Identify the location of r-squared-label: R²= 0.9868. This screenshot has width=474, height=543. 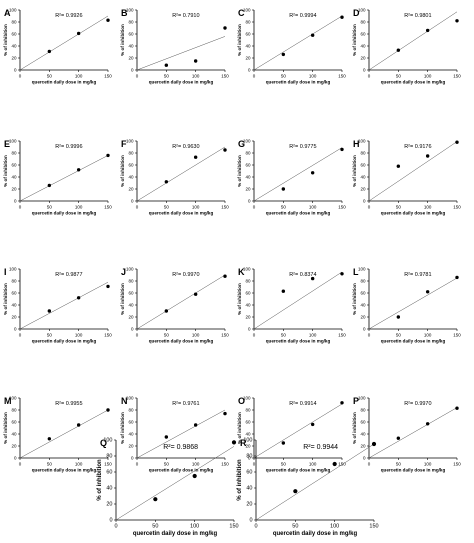
(180, 447).